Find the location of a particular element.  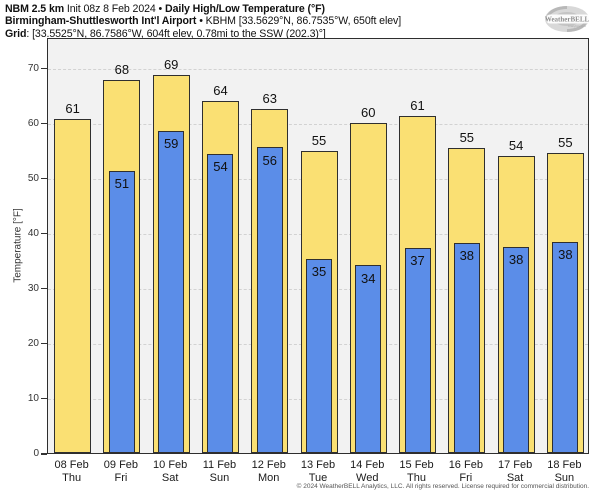

x-axis-day-label: 09 Feb Fri is located at coordinates (121, 472).